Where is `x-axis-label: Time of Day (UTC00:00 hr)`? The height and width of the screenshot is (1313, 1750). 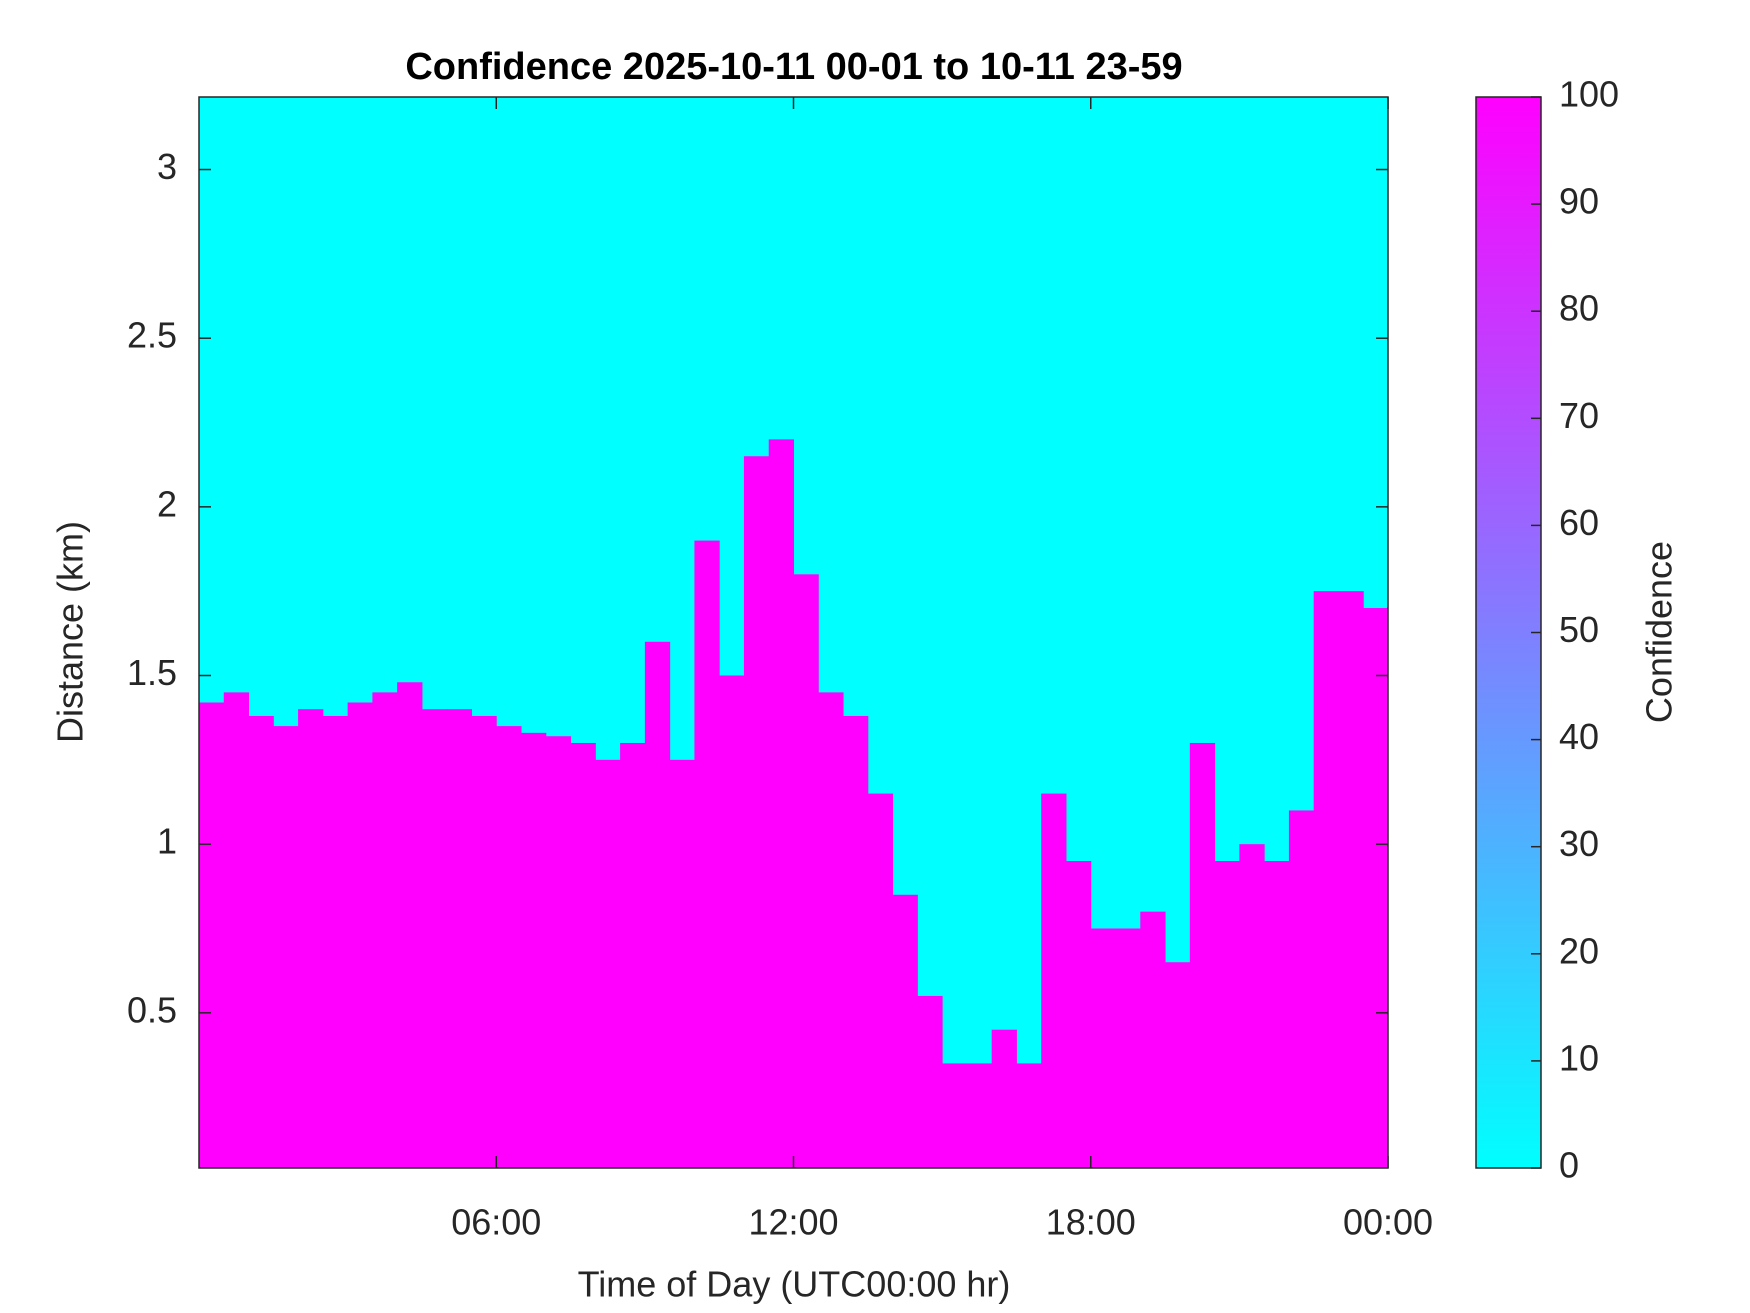
x-axis-label: Time of Day (UTC00:00 hr) is located at coordinates (794, 1284).